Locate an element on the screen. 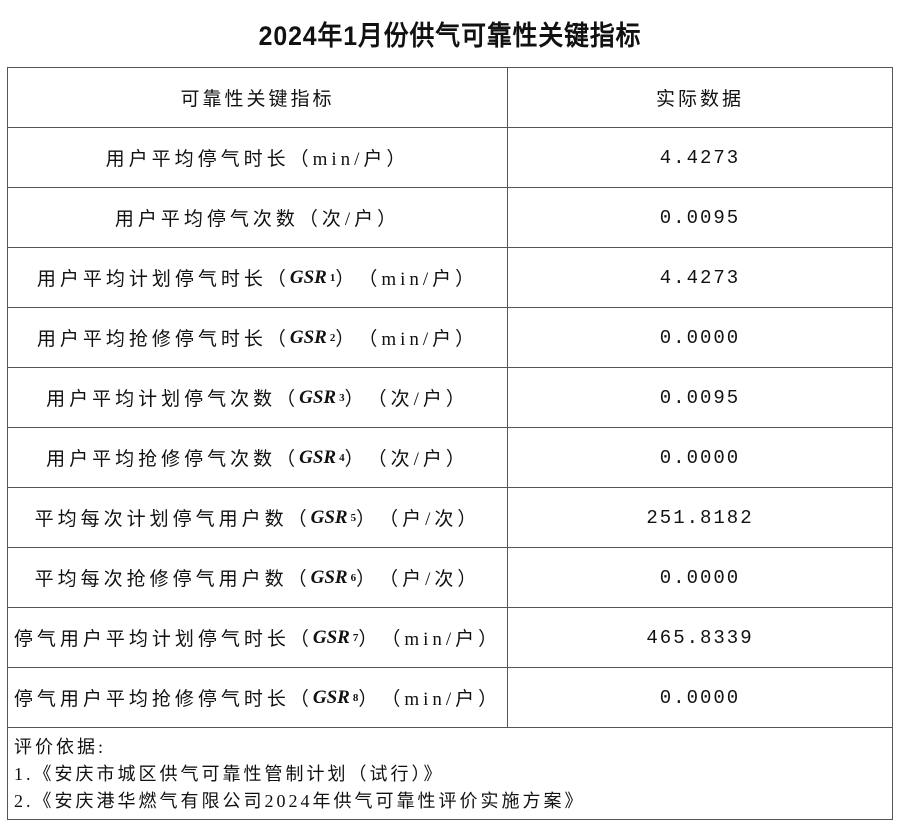  indicator-code-subscript: 8 is located at coordinates (355, 697).